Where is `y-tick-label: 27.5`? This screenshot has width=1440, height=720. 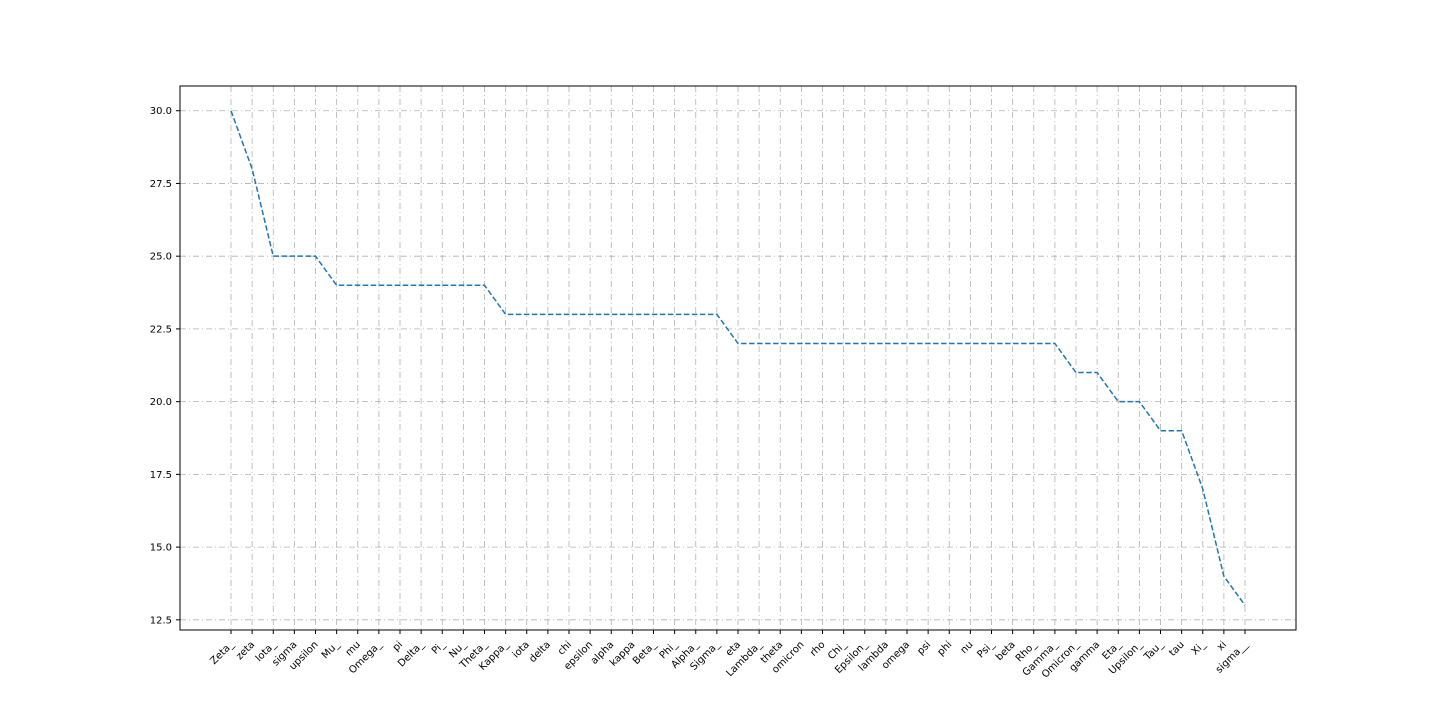
y-tick-label: 27.5 is located at coordinates (161, 184).